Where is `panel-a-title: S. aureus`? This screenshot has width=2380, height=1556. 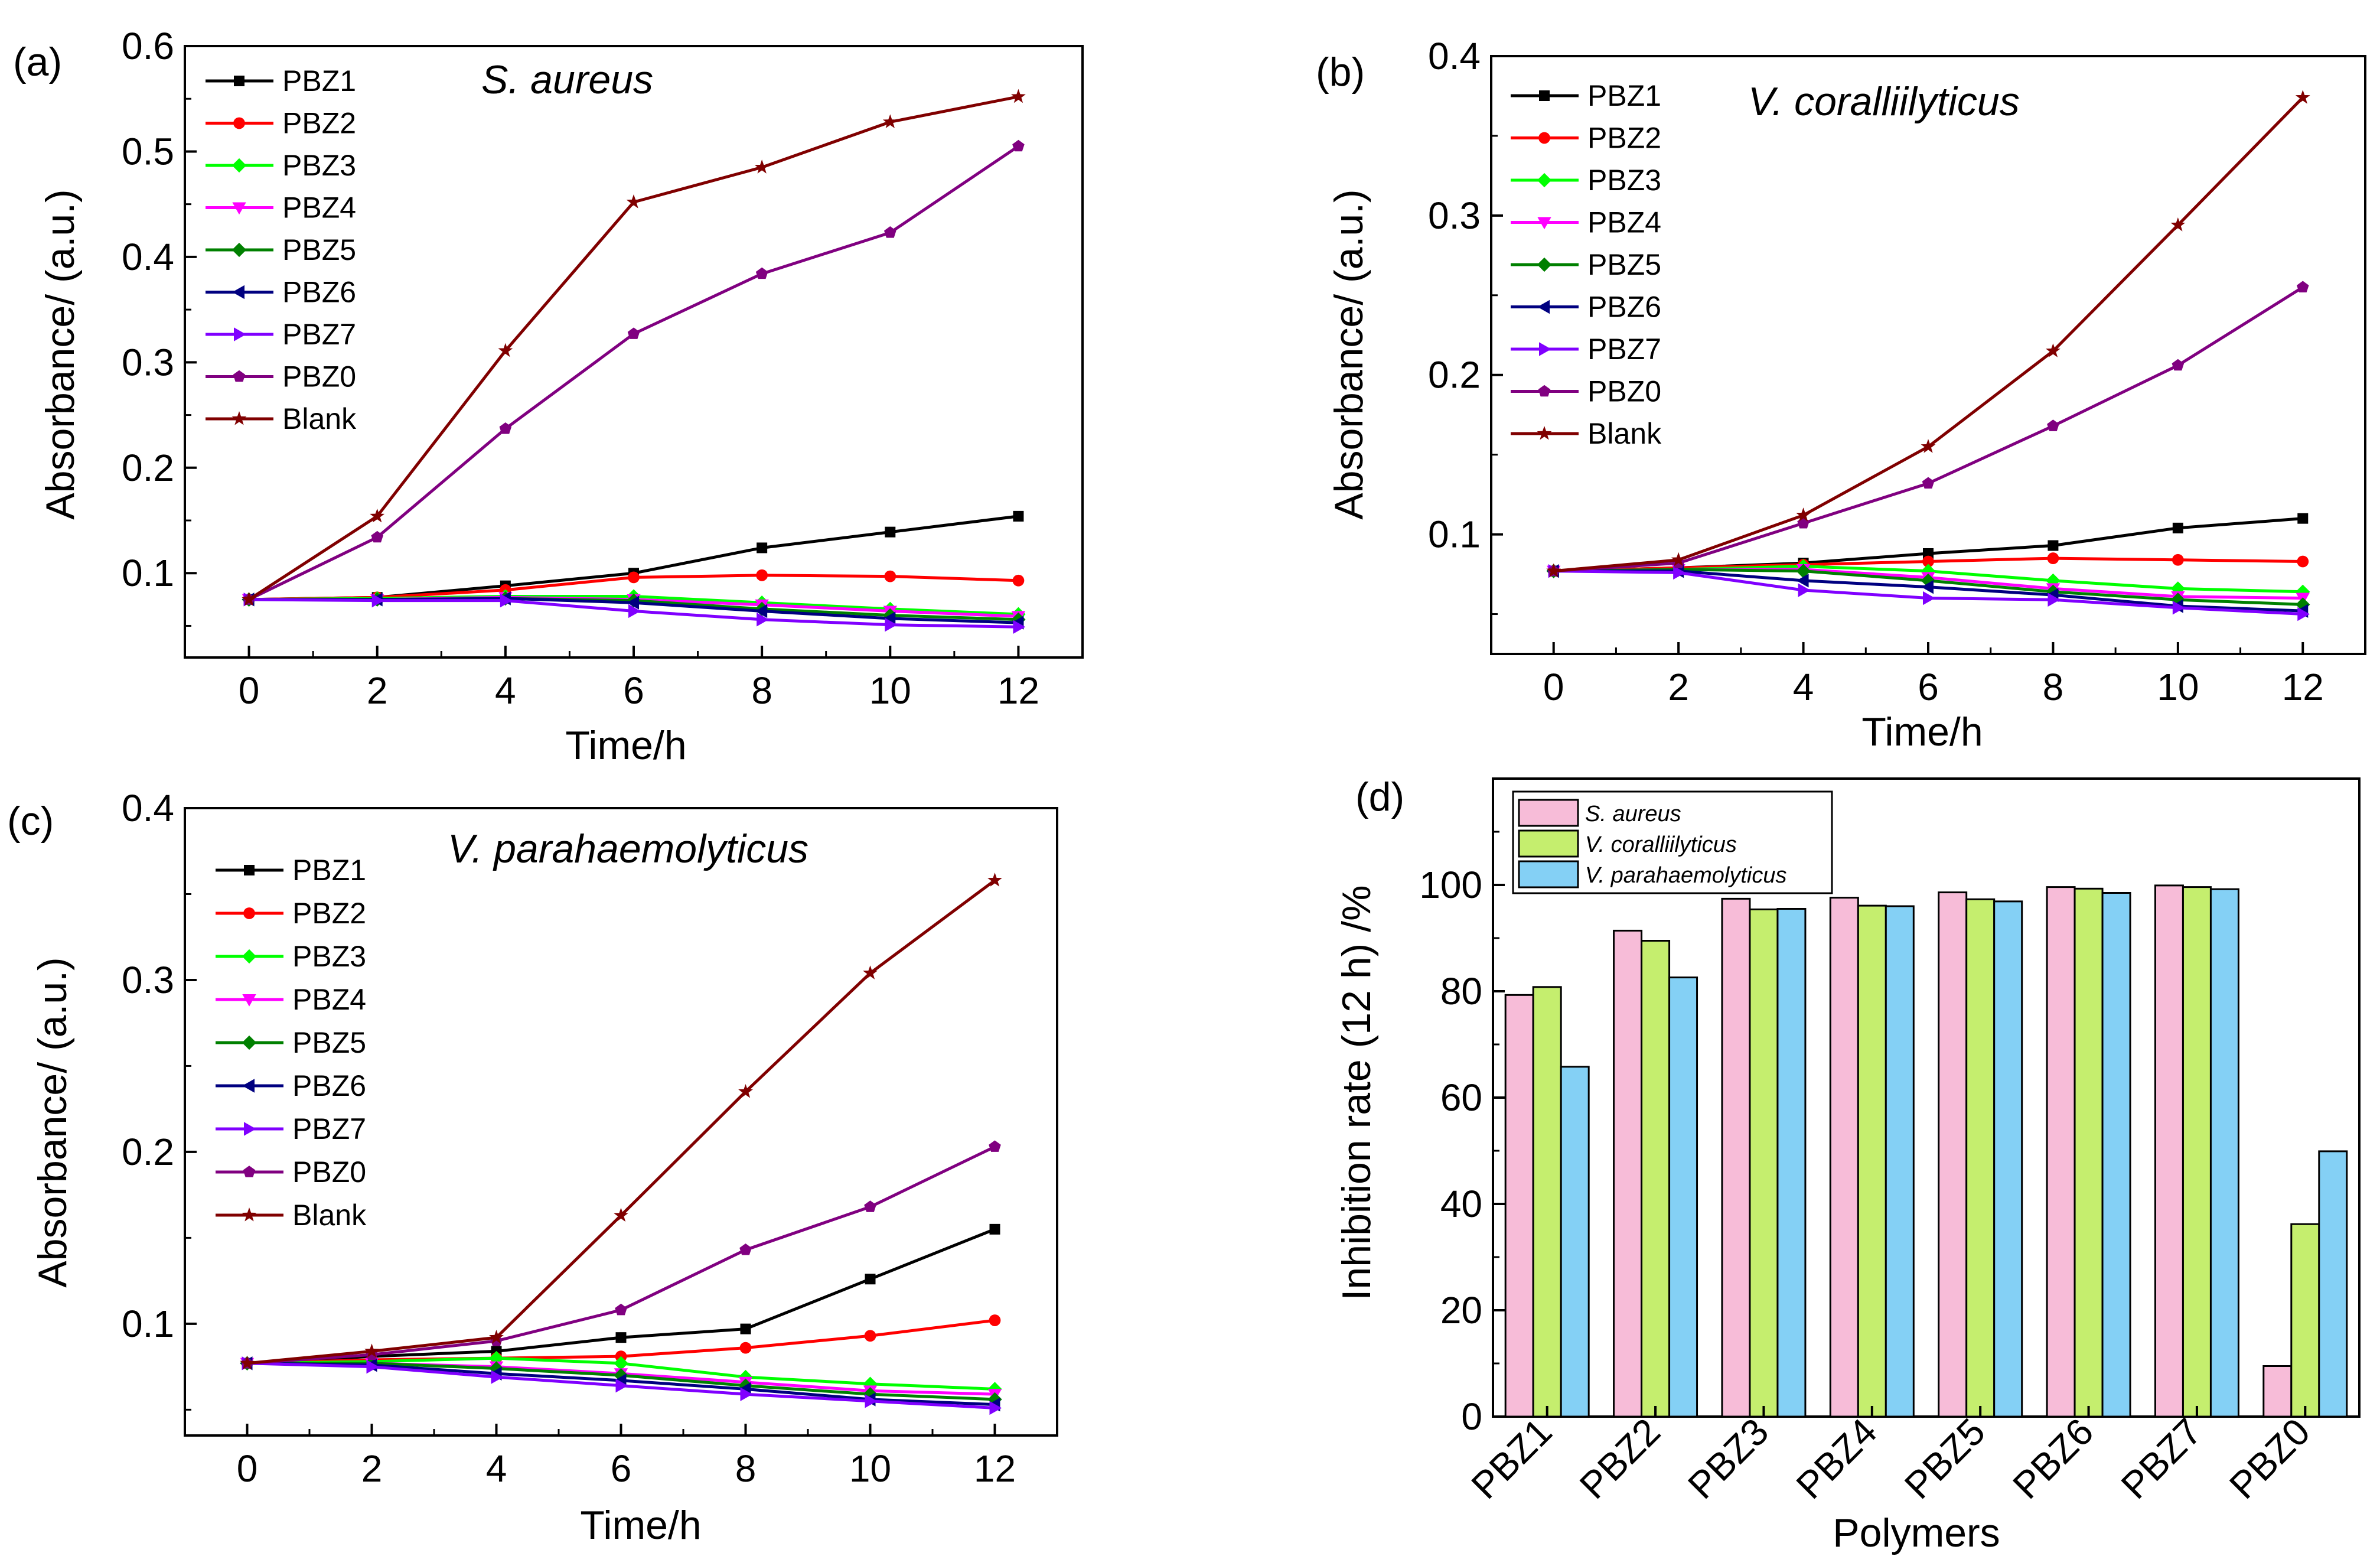 panel-a-title: S. aureus is located at coordinates (567, 80).